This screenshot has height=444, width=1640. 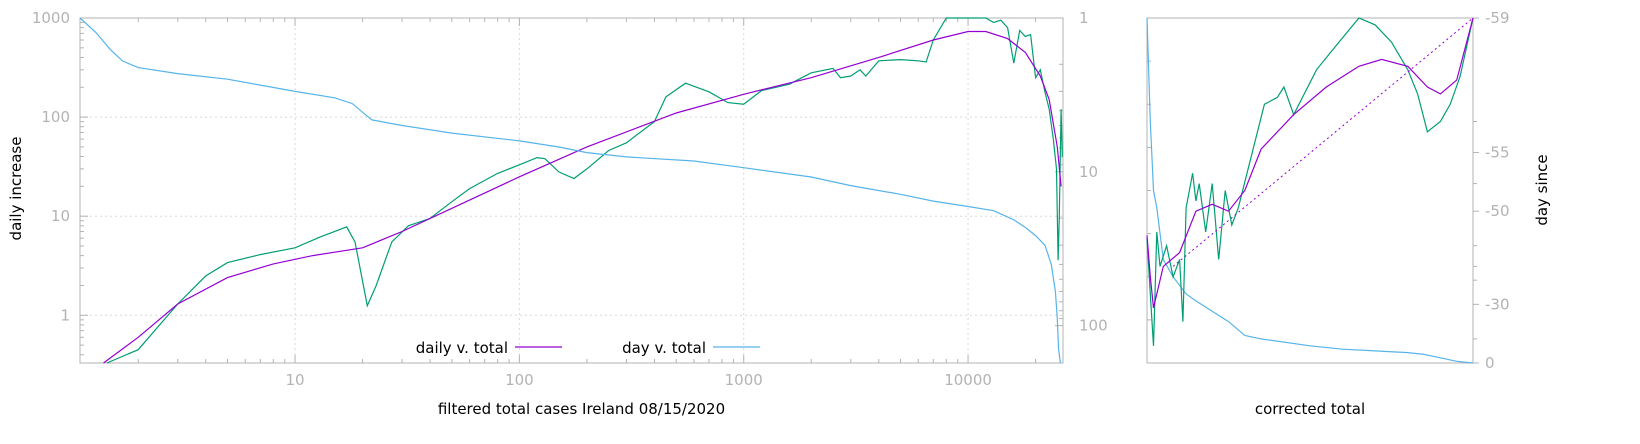 What do you see at coordinates (664, 348) in the screenshot?
I see `legend-label: day v. total` at bounding box center [664, 348].